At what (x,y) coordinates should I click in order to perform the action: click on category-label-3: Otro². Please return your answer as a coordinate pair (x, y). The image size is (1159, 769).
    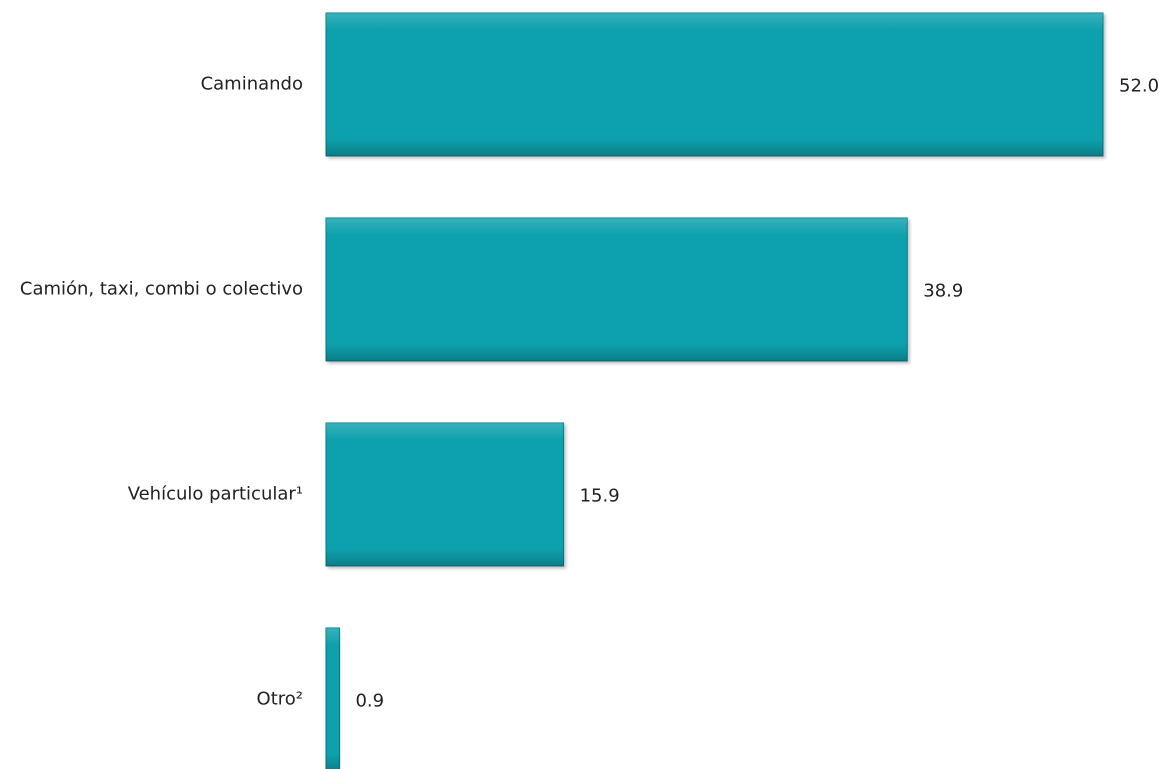
    Looking at the image, I should click on (280, 699).